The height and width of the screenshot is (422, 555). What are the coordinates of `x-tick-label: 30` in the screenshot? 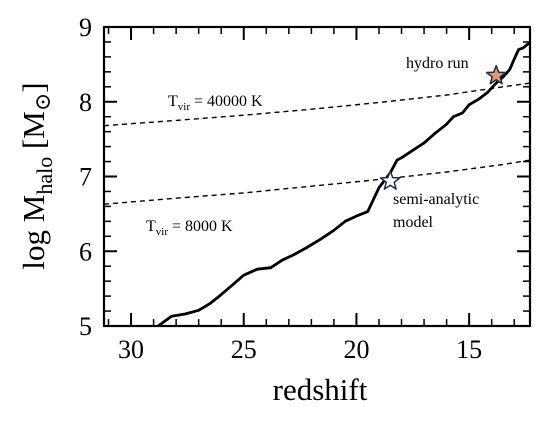 It's located at (131, 349).